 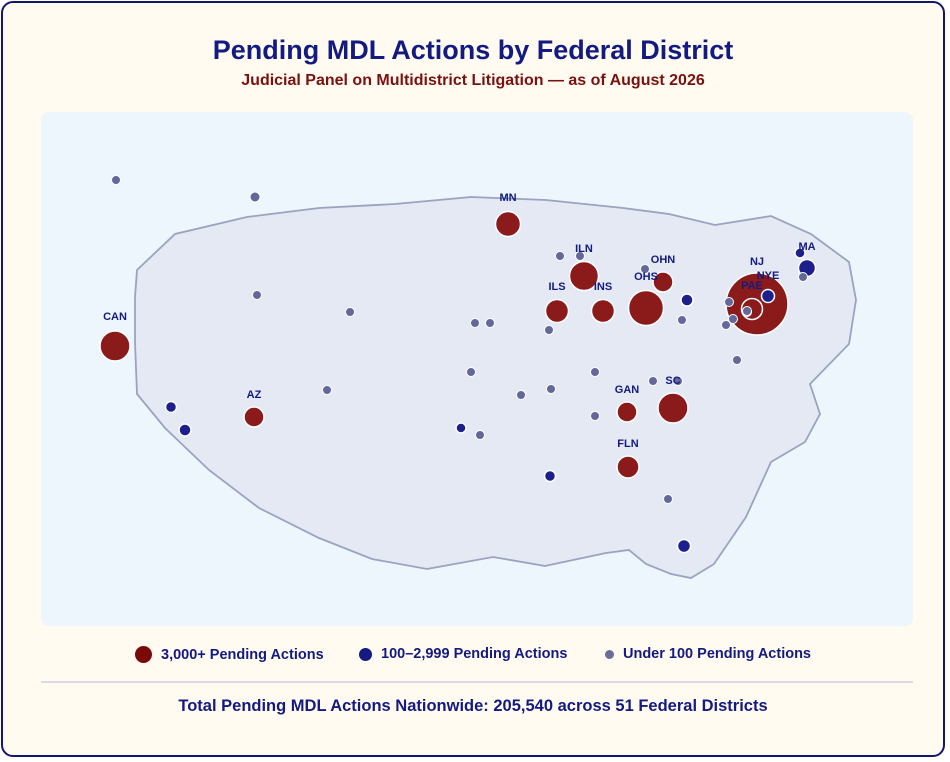 I want to click on district-marker-gan, so click(x=627, y=412).